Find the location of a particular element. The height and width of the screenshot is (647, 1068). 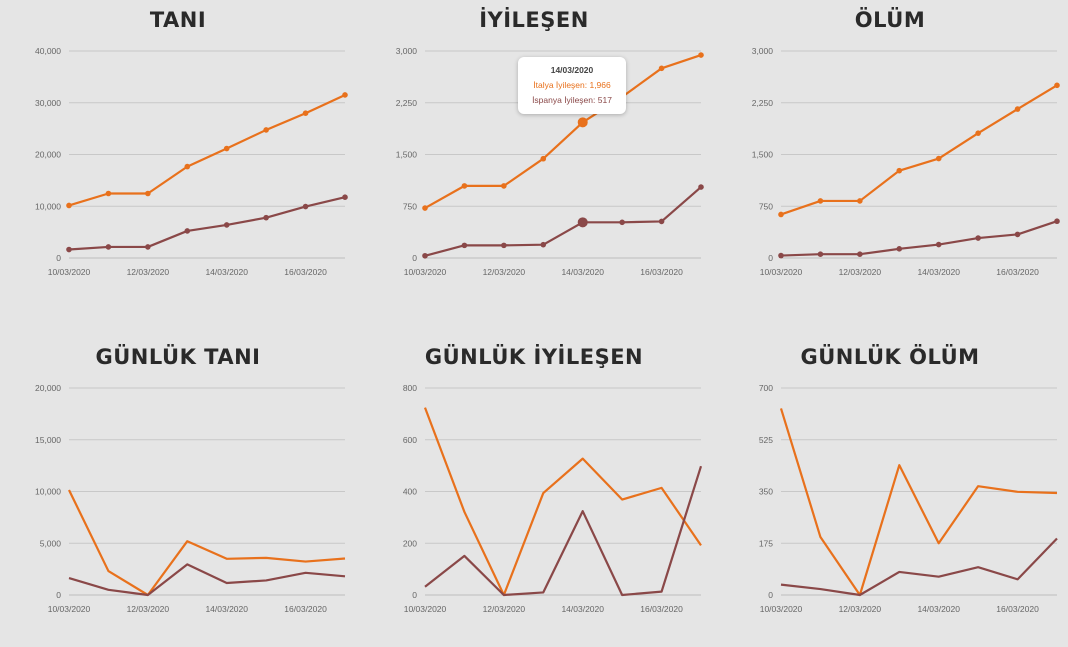

y-tick-label: 30,000 is located at coordinates (48, 103).